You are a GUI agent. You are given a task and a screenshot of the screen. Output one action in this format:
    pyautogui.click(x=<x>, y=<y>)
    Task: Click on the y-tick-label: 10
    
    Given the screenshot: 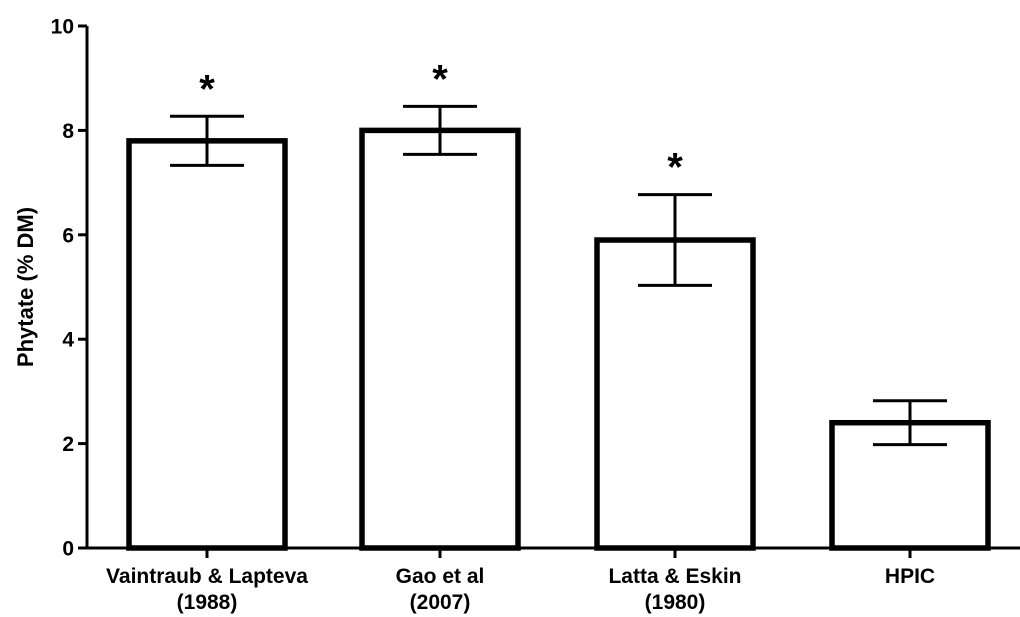 What is the action you would take?
    pyautogui.click(x=62, y=27)
    